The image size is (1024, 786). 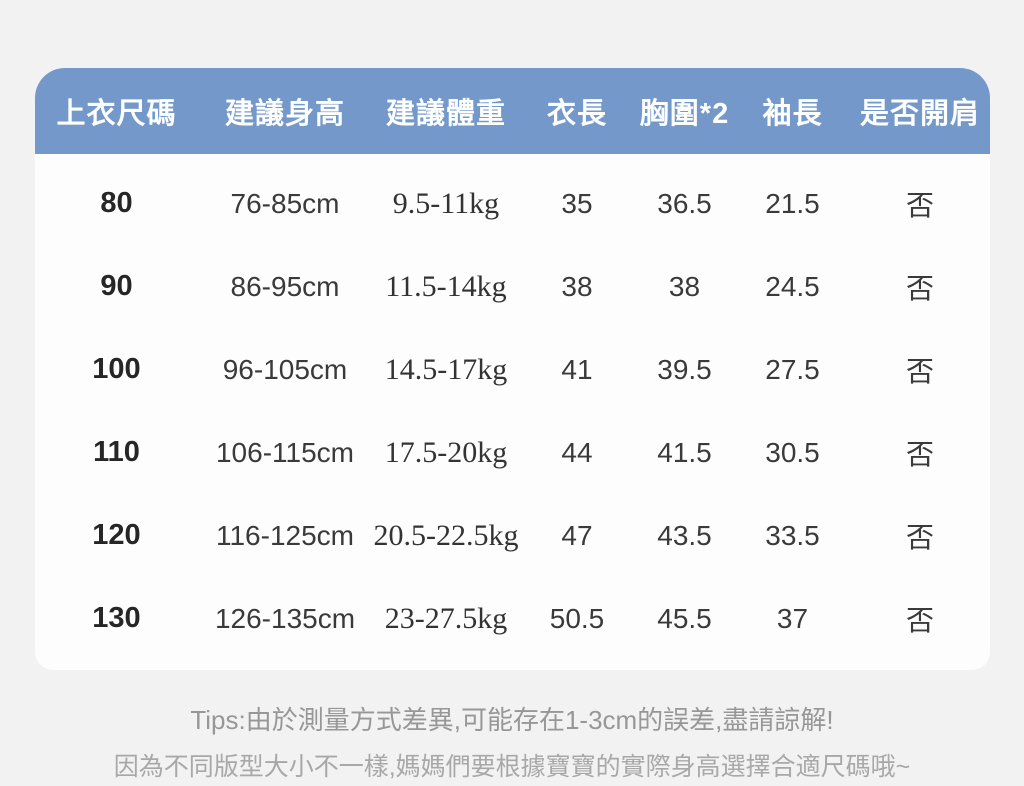 What do you see at coordinates (285, 286) in the screenshot?
I see `cell-height: 86-95cm` at bounding box center [285, 286].